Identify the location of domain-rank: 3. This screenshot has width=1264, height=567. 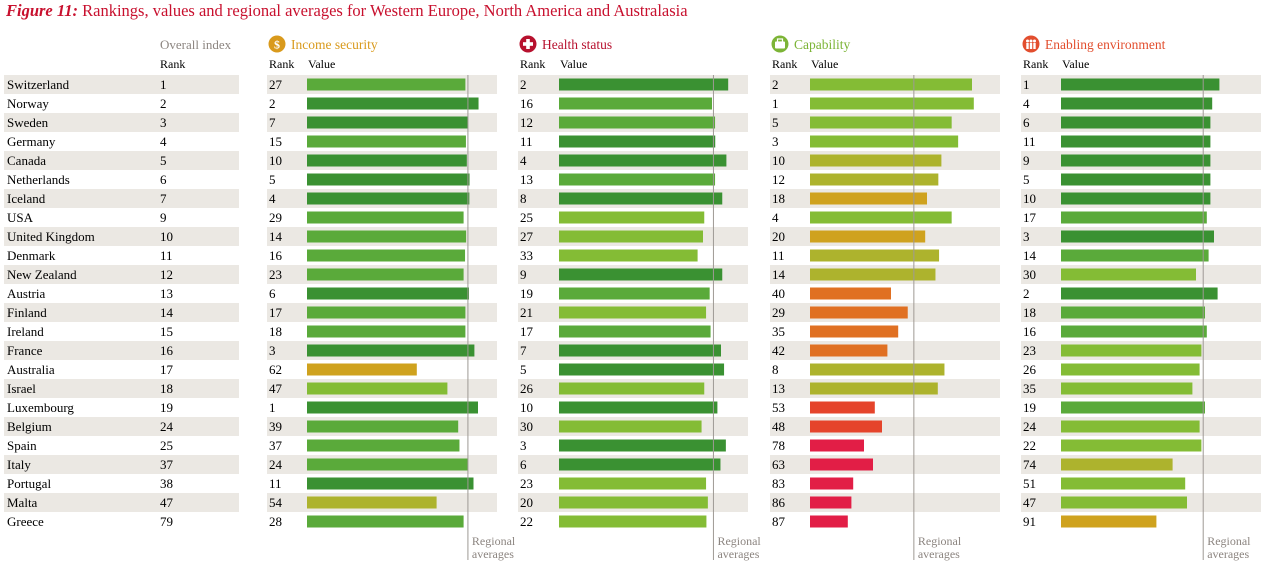
(523, 445).